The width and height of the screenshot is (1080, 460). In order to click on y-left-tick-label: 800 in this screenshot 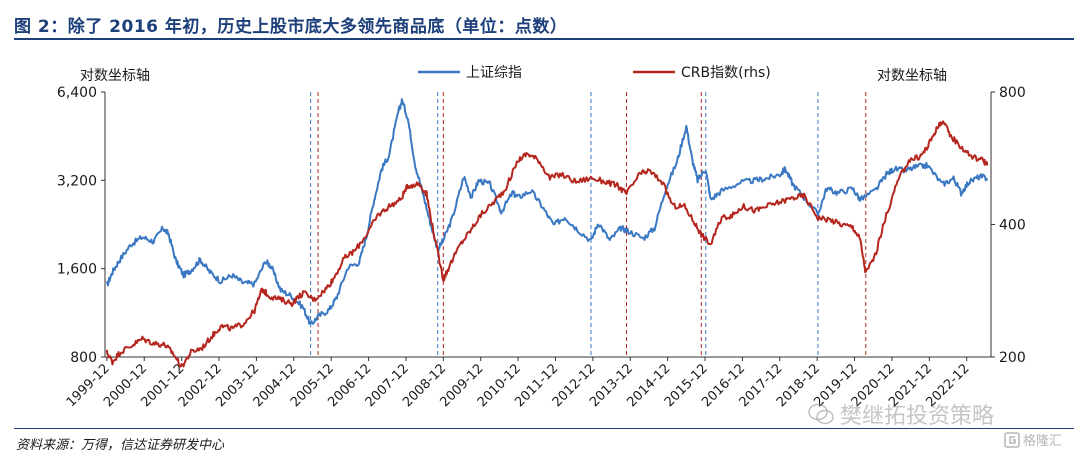, I will do `click(83, 358)`.